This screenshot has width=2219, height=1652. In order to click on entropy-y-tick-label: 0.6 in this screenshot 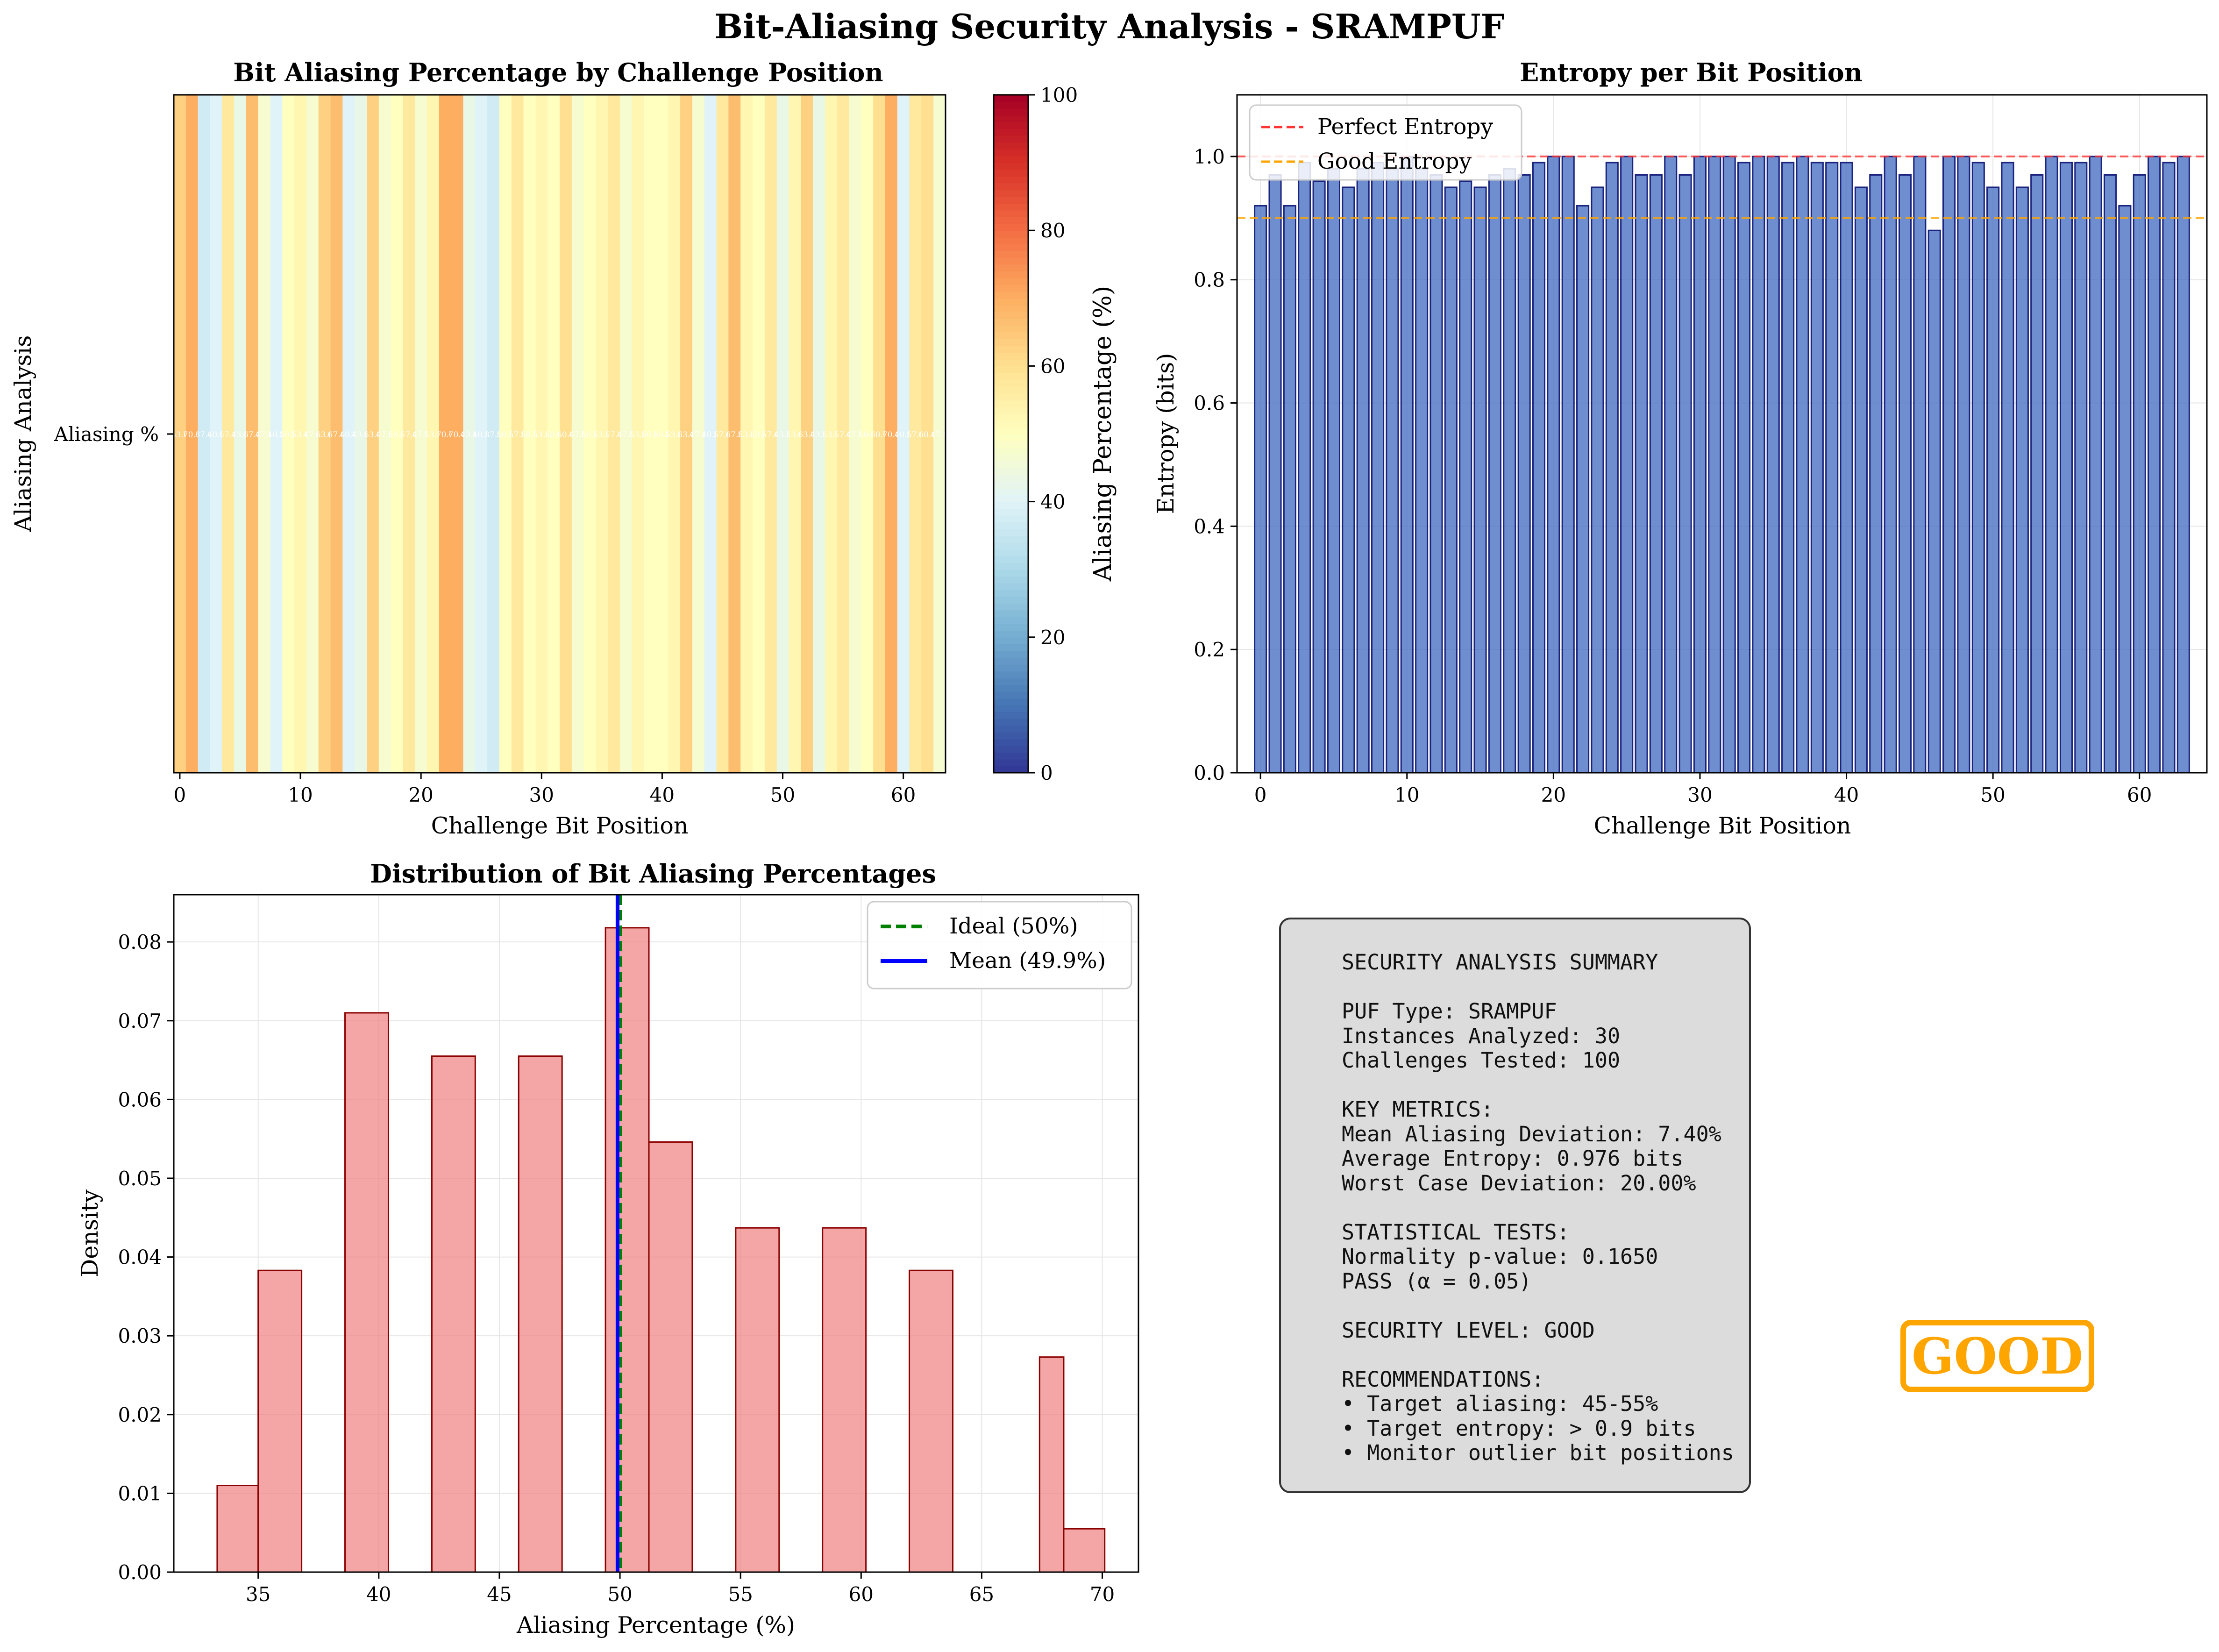, I will do `click(1209, 404)`.